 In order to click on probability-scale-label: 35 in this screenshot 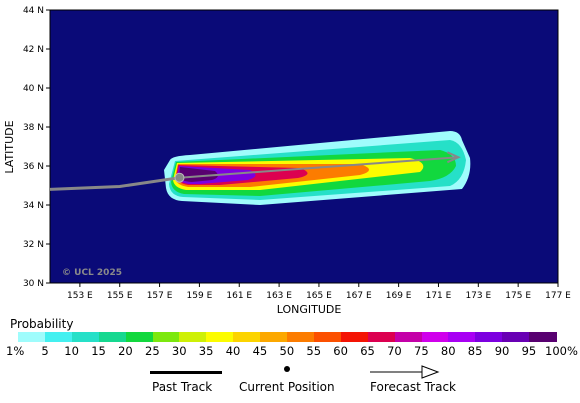, I will do `click(206, 351)`.